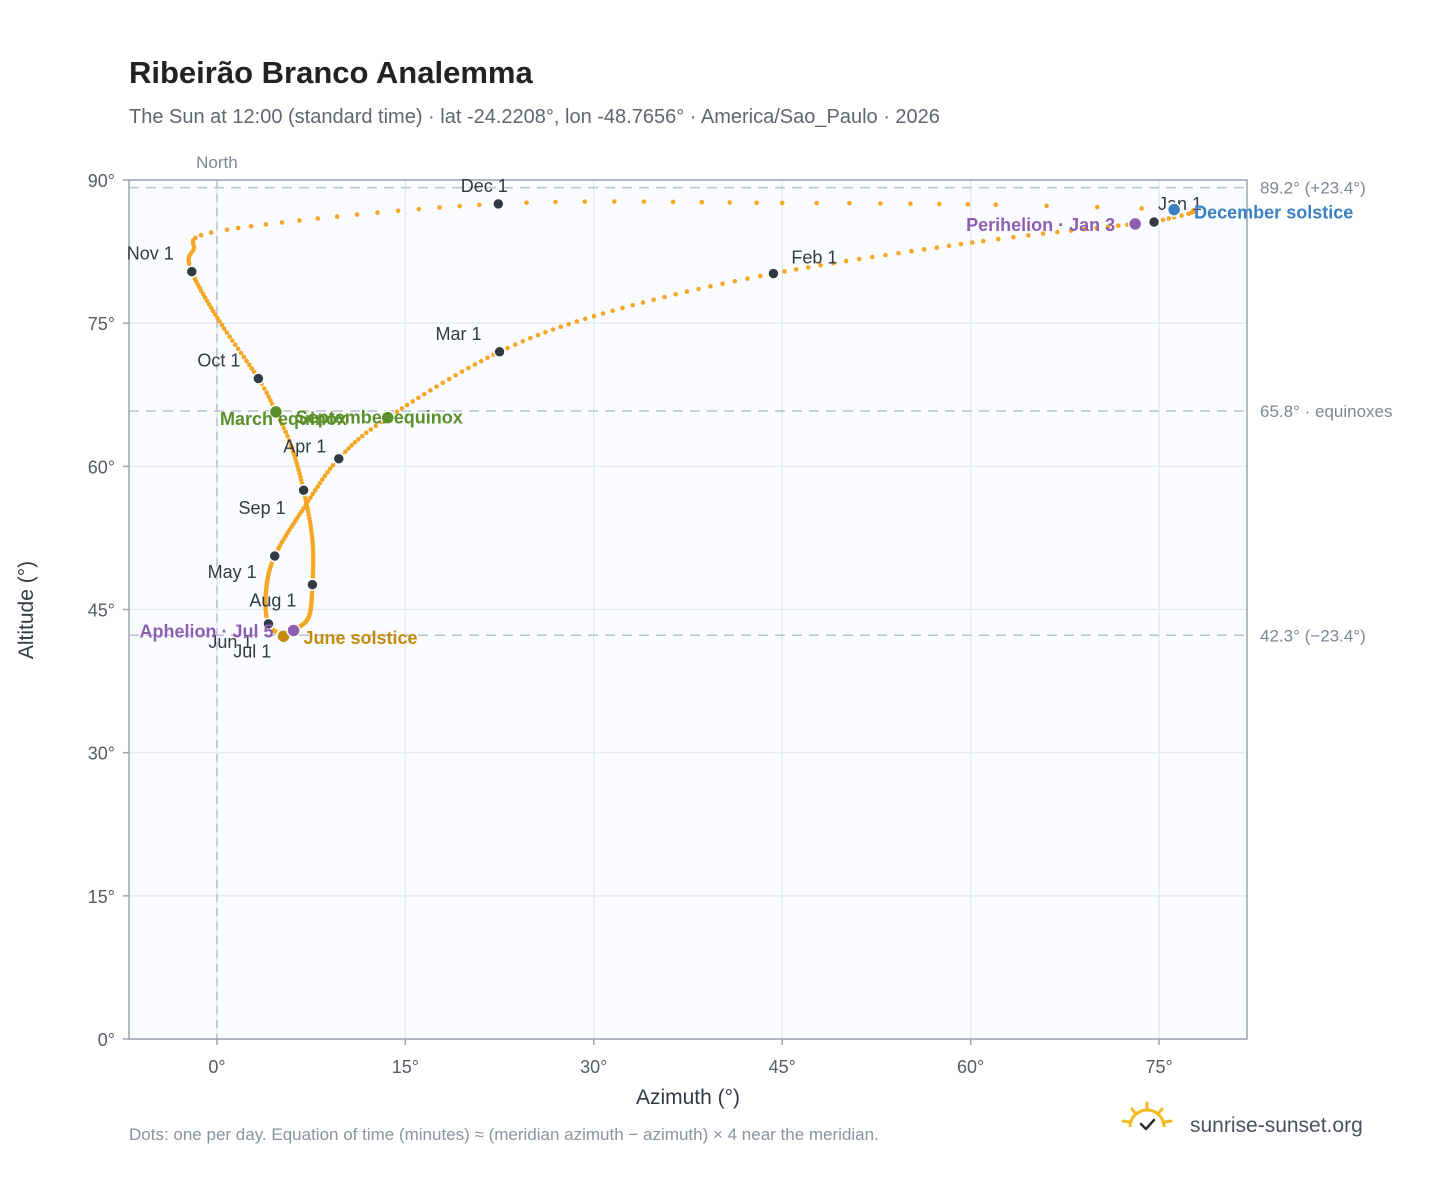 Image resolution: width=1448 pixels, height=1188 pixels. I want to click on reference-label-0: 89.2° (+23.4°), so click(1313, 188).